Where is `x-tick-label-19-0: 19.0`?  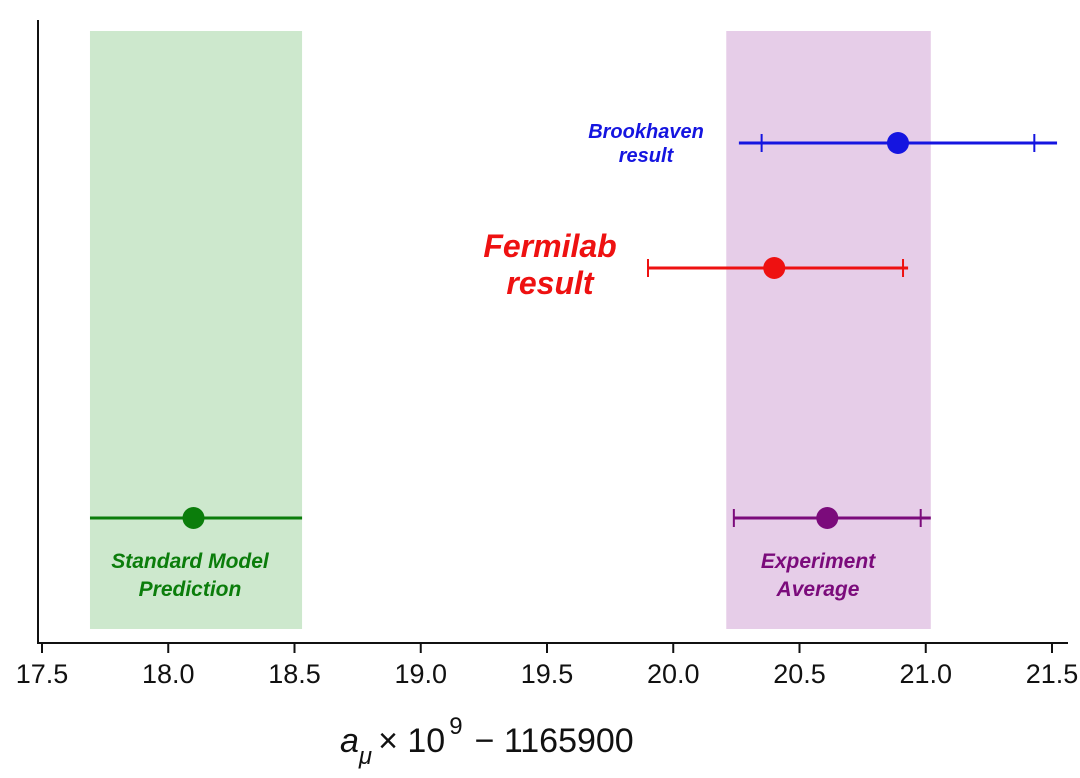 x-tick-label-19-0: 19.0 is located at coordinates (420, 674).